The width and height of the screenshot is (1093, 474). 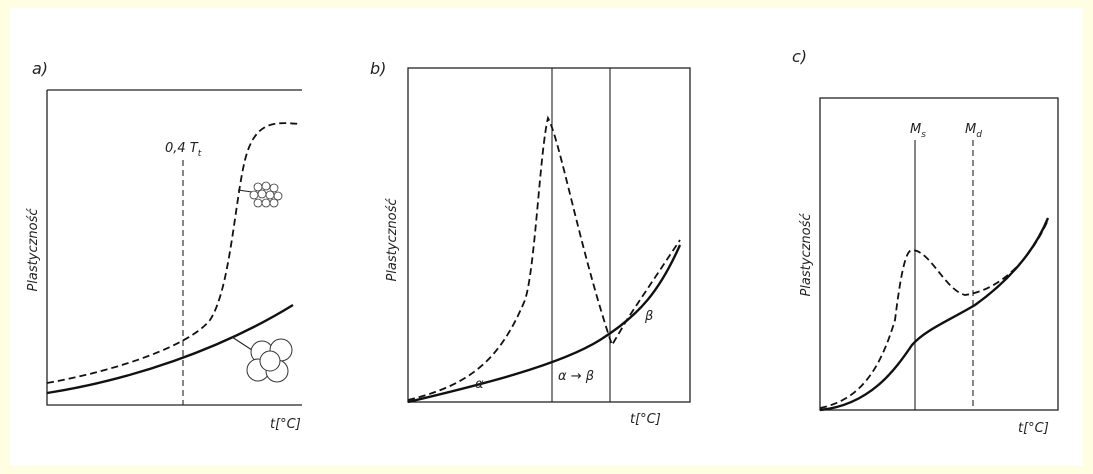 What do you see at coordinates (40, 68) in the screenshot?
I see `panel-label: a)` at bounding box center [40, 68].